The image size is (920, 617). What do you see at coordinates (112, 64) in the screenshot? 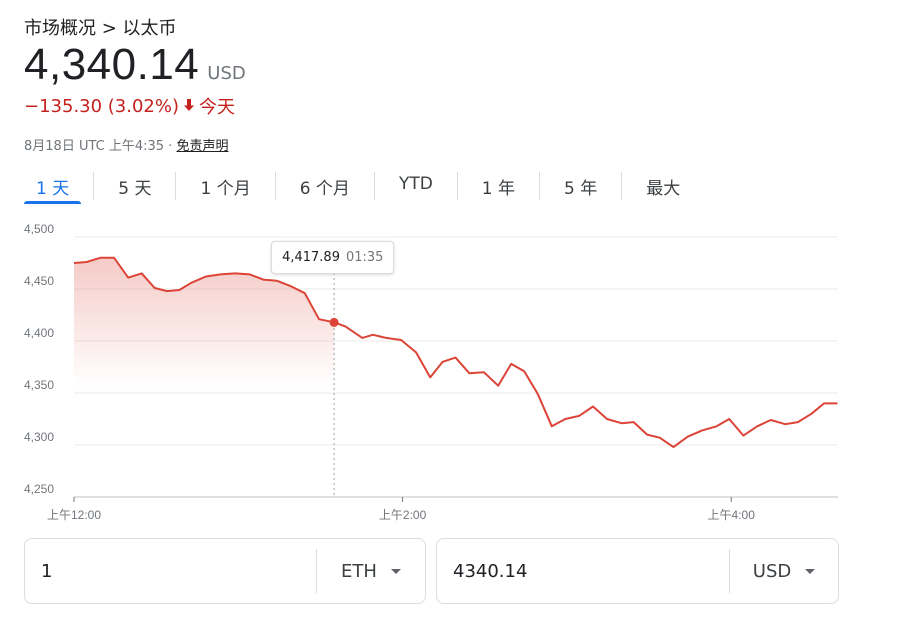
I see `current-price: 4,340.14` at bounding box center [112, 64].